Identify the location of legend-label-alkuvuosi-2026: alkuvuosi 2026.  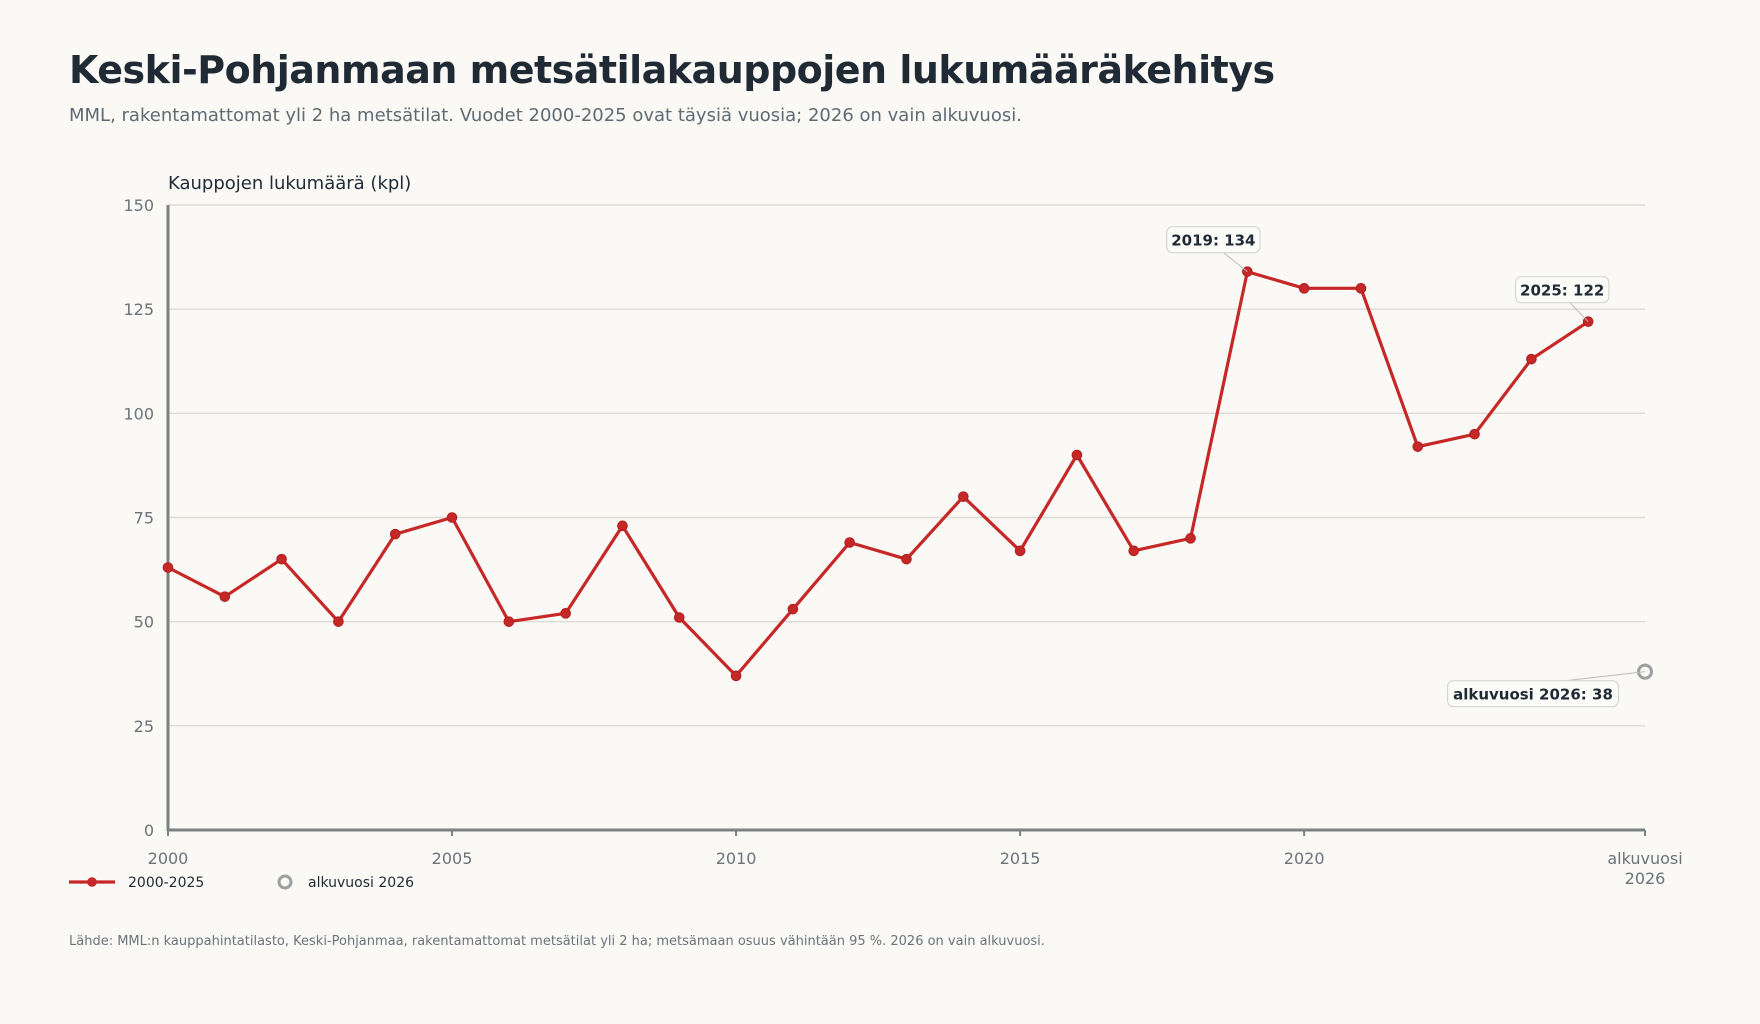
(361, 883).